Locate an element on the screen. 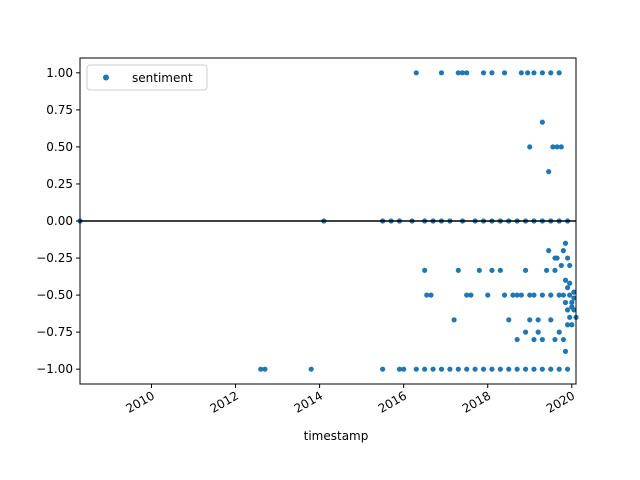 Image resolution: width=640 pixels, height=480 pixels. x-tick-label: 2018 is located at coordinates (476, 401).